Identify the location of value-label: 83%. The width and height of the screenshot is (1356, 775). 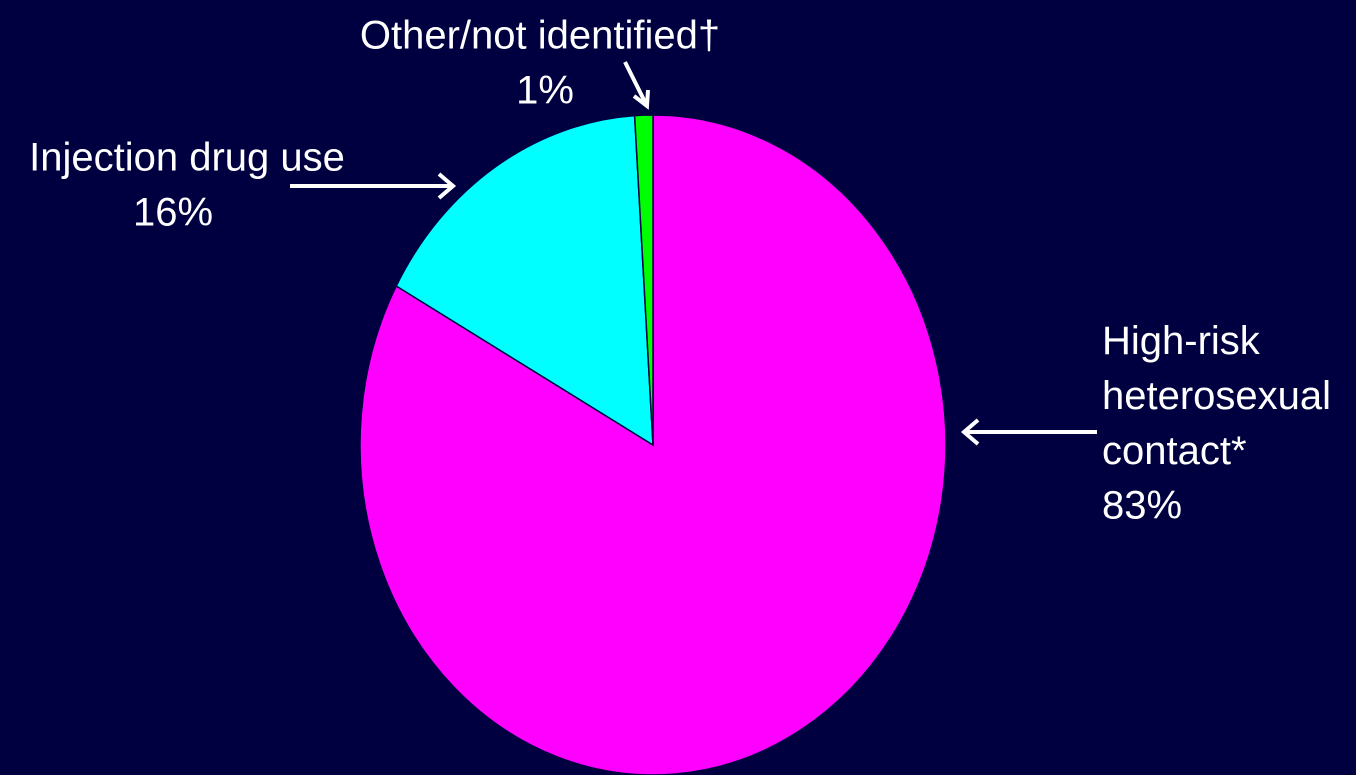
(1142, 506).